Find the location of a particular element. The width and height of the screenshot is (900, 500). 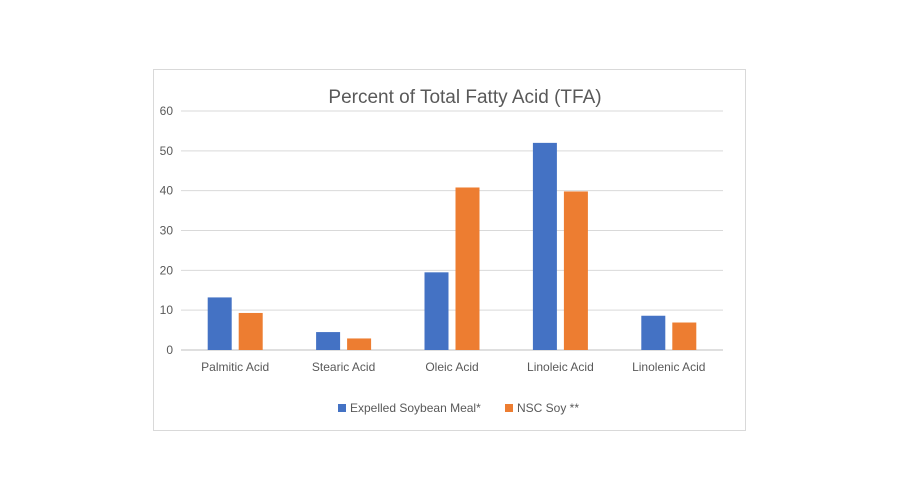

legend-item: Expelled Soybean Meal* is located at coordinates (409, 408).